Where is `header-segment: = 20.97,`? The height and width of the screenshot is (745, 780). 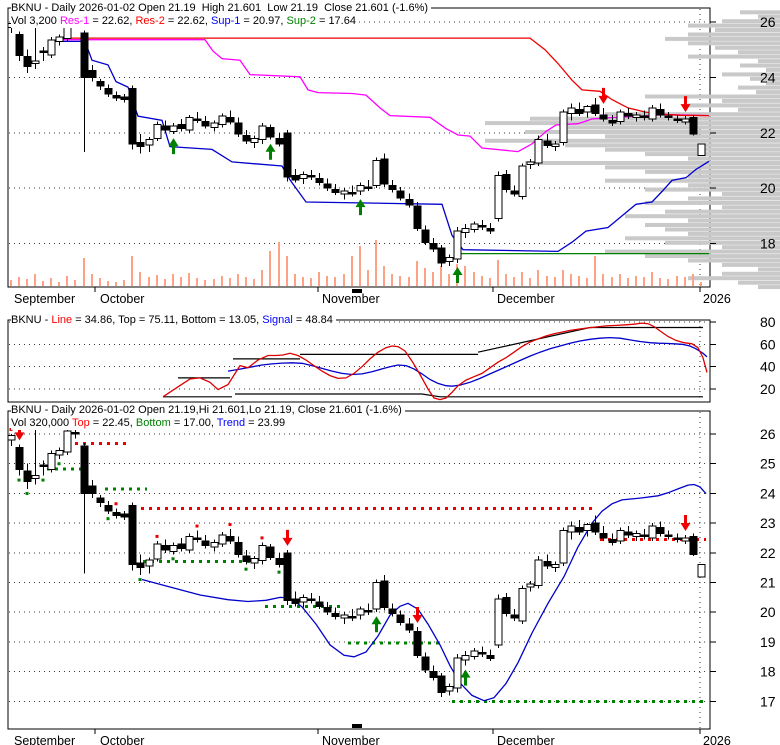
header-segment: = 20.97, is located at coordinates (263, 21).